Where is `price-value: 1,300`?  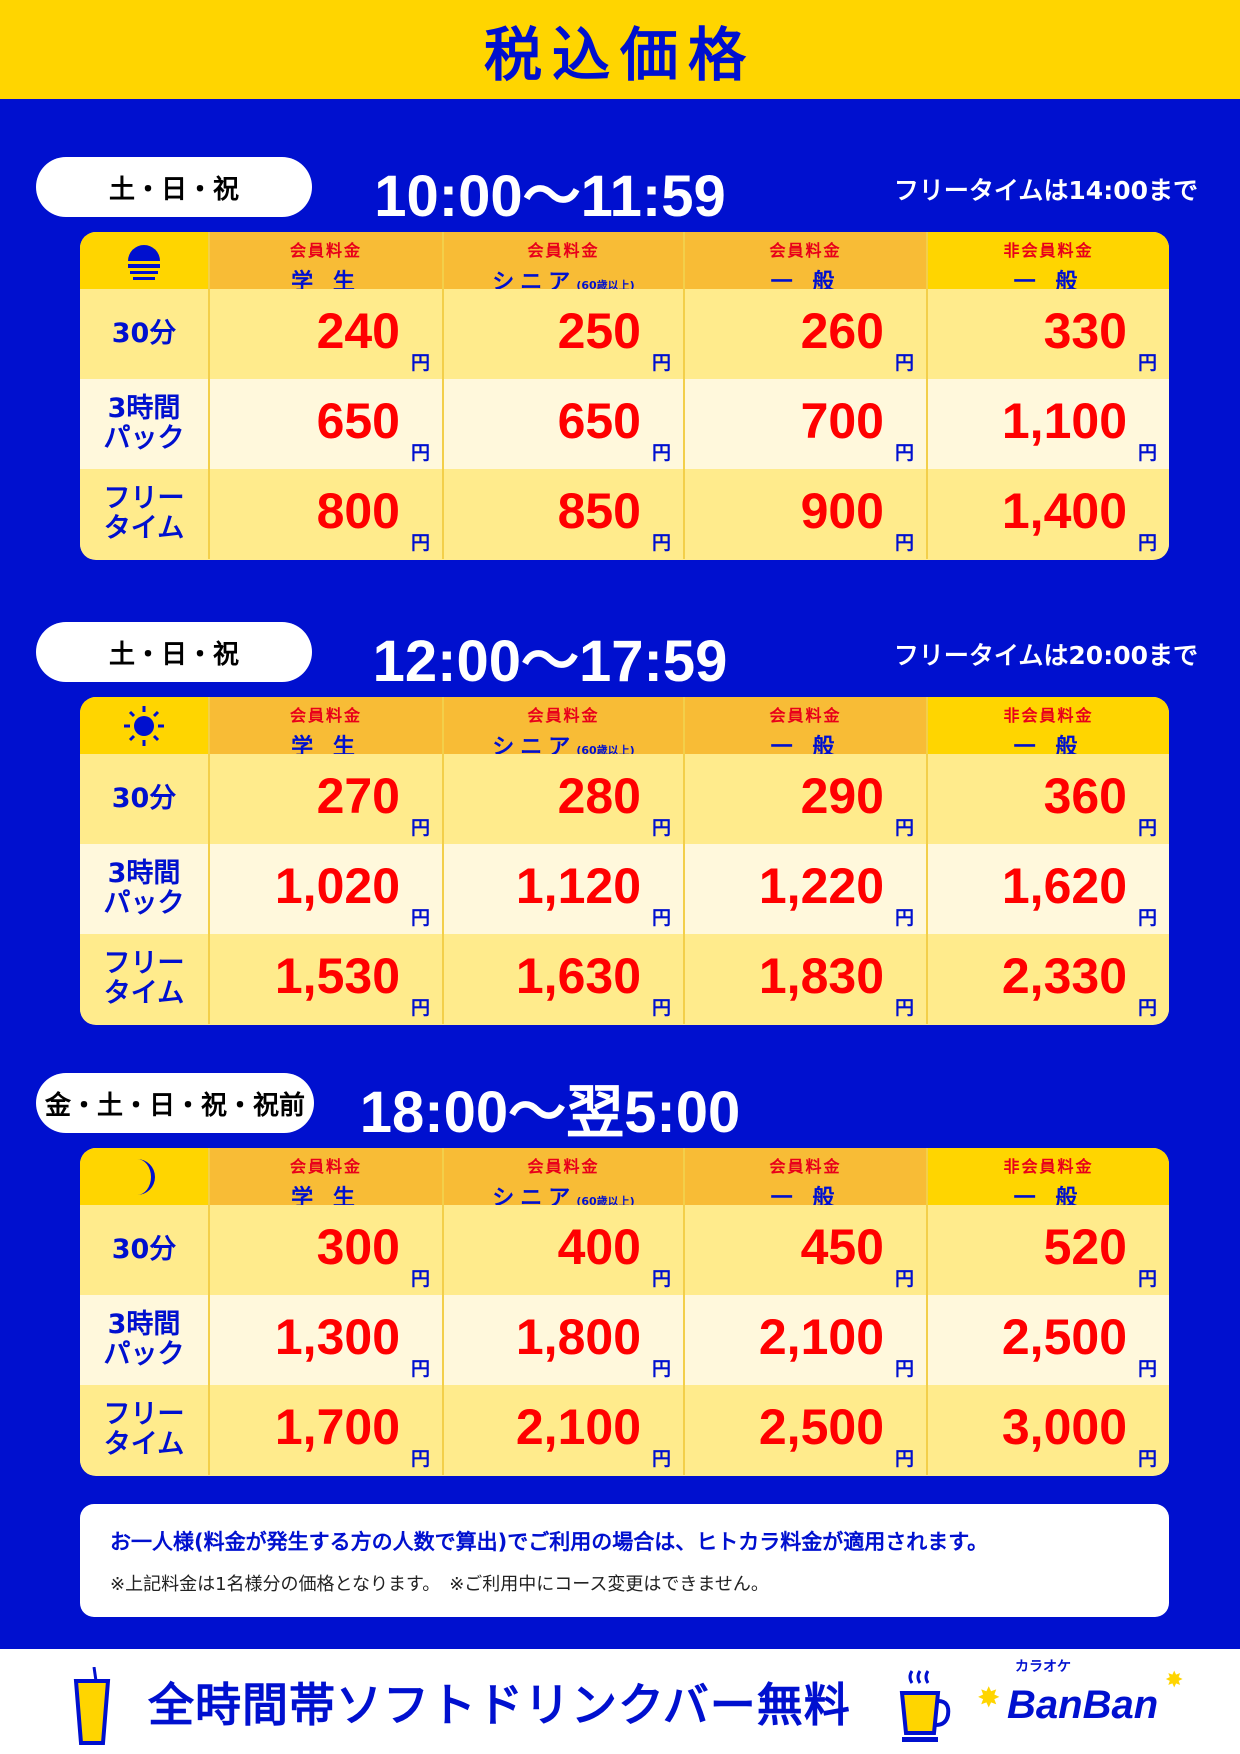
price-value: 1,300 is located at coordinates (337, 1337).